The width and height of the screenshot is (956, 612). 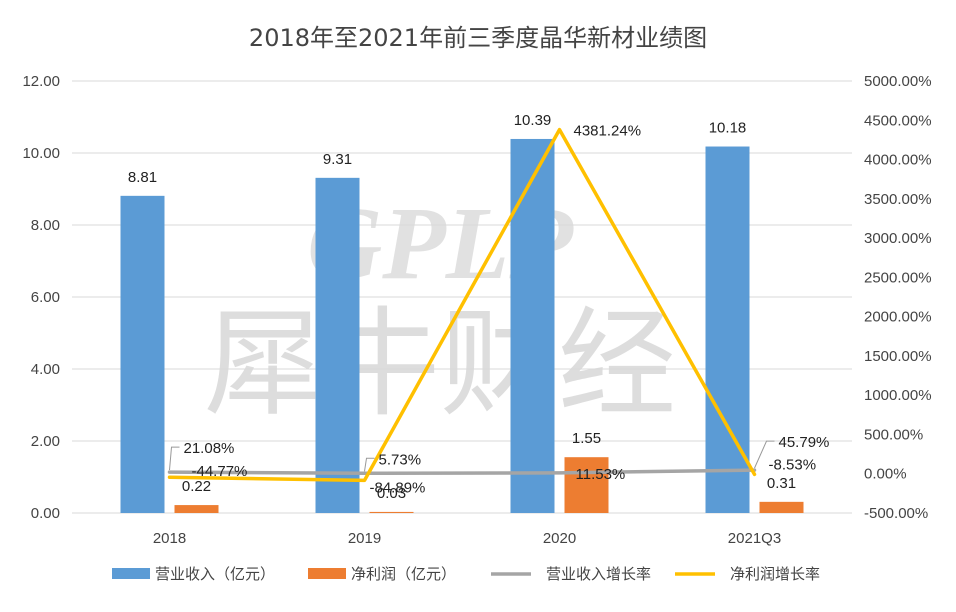 I want to click on left-axis: 0.00 2.00 4.00 6.00 8.00 10.00 12.00, so click(x=41, y=297).